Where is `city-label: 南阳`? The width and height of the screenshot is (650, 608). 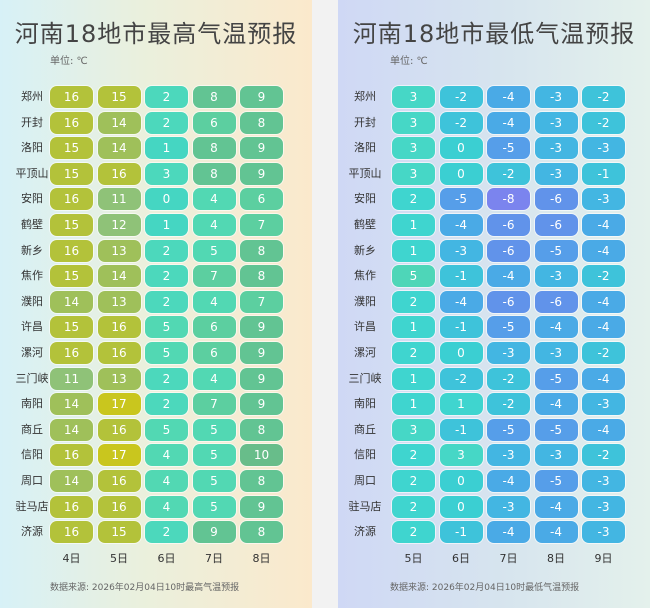 city-label: 南阳 is located at coordinates (32, 404).